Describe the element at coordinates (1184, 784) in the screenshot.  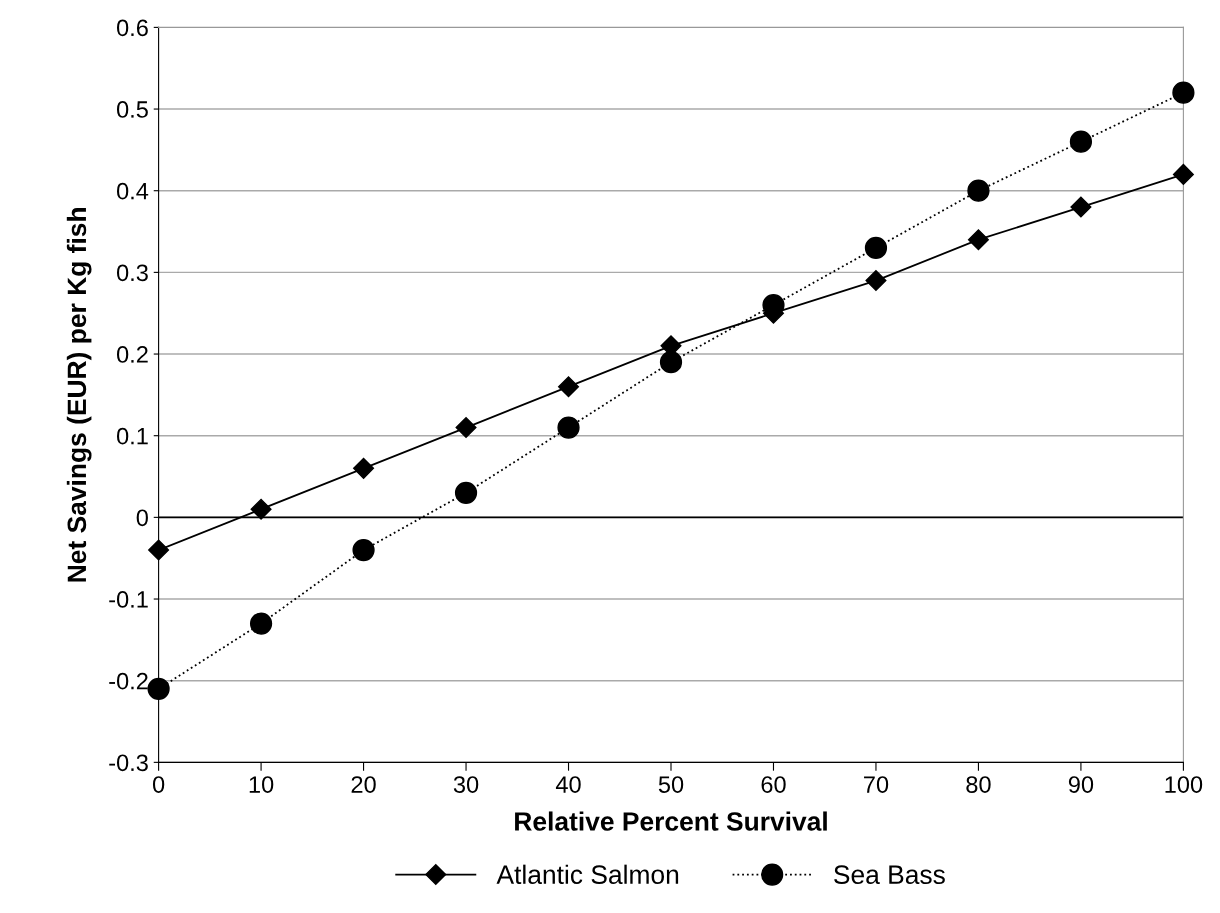
I see `x-tick-label: 100` at that location.